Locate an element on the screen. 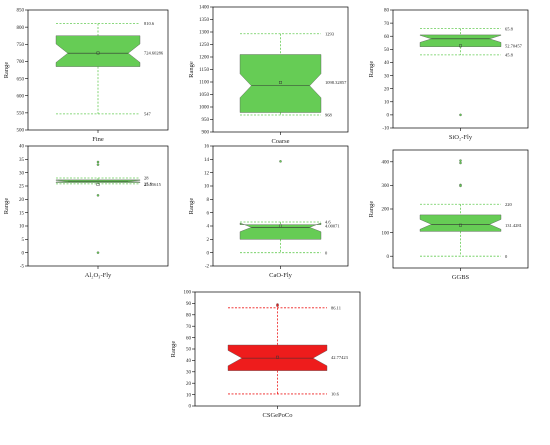  mean-value-label: 4.00071 is located at coordinates (332, 226).